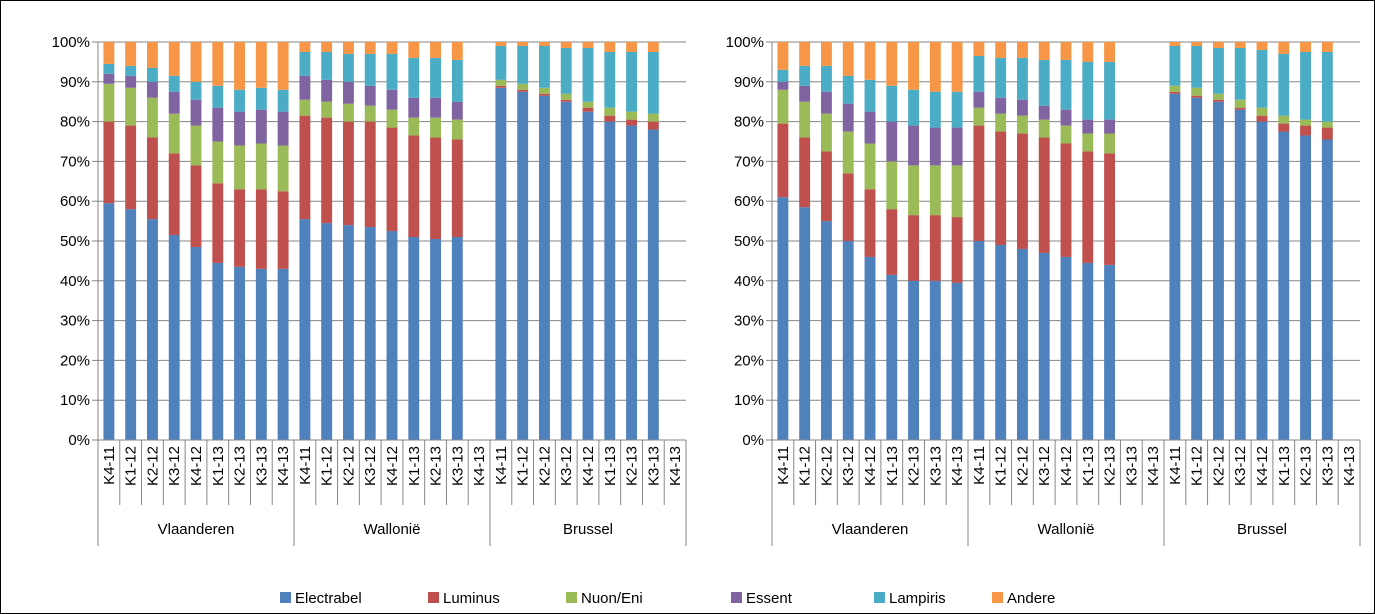  I want to click on legend-label: Lampiris, so click(917, 598).